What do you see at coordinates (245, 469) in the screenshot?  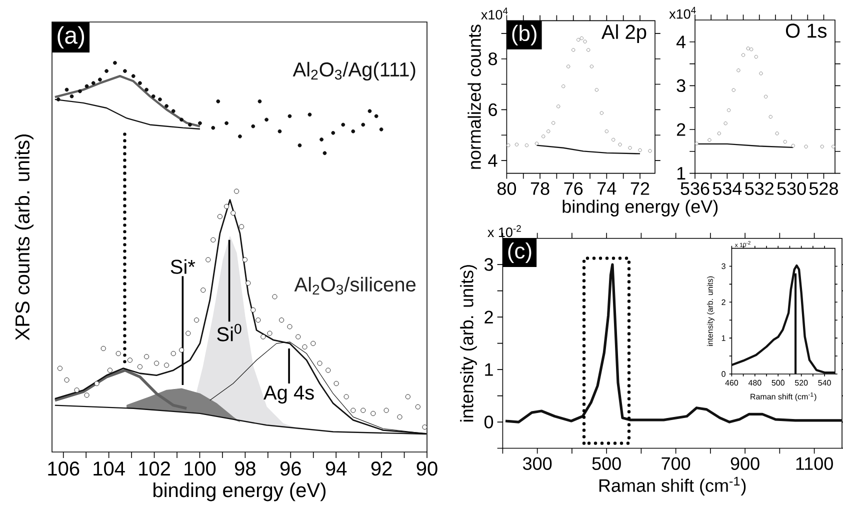 I see `x-tick-label: 98` at bounding box center [245, 469].